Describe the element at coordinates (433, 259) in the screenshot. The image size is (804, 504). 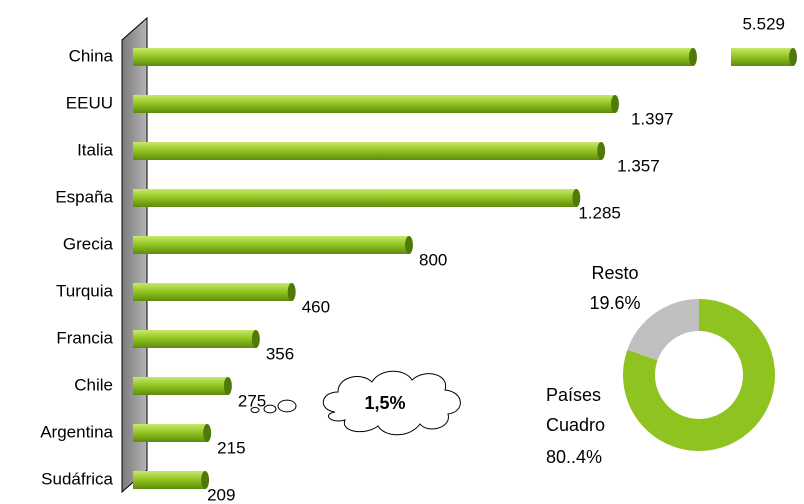
I see `value-label: 800` at that location.